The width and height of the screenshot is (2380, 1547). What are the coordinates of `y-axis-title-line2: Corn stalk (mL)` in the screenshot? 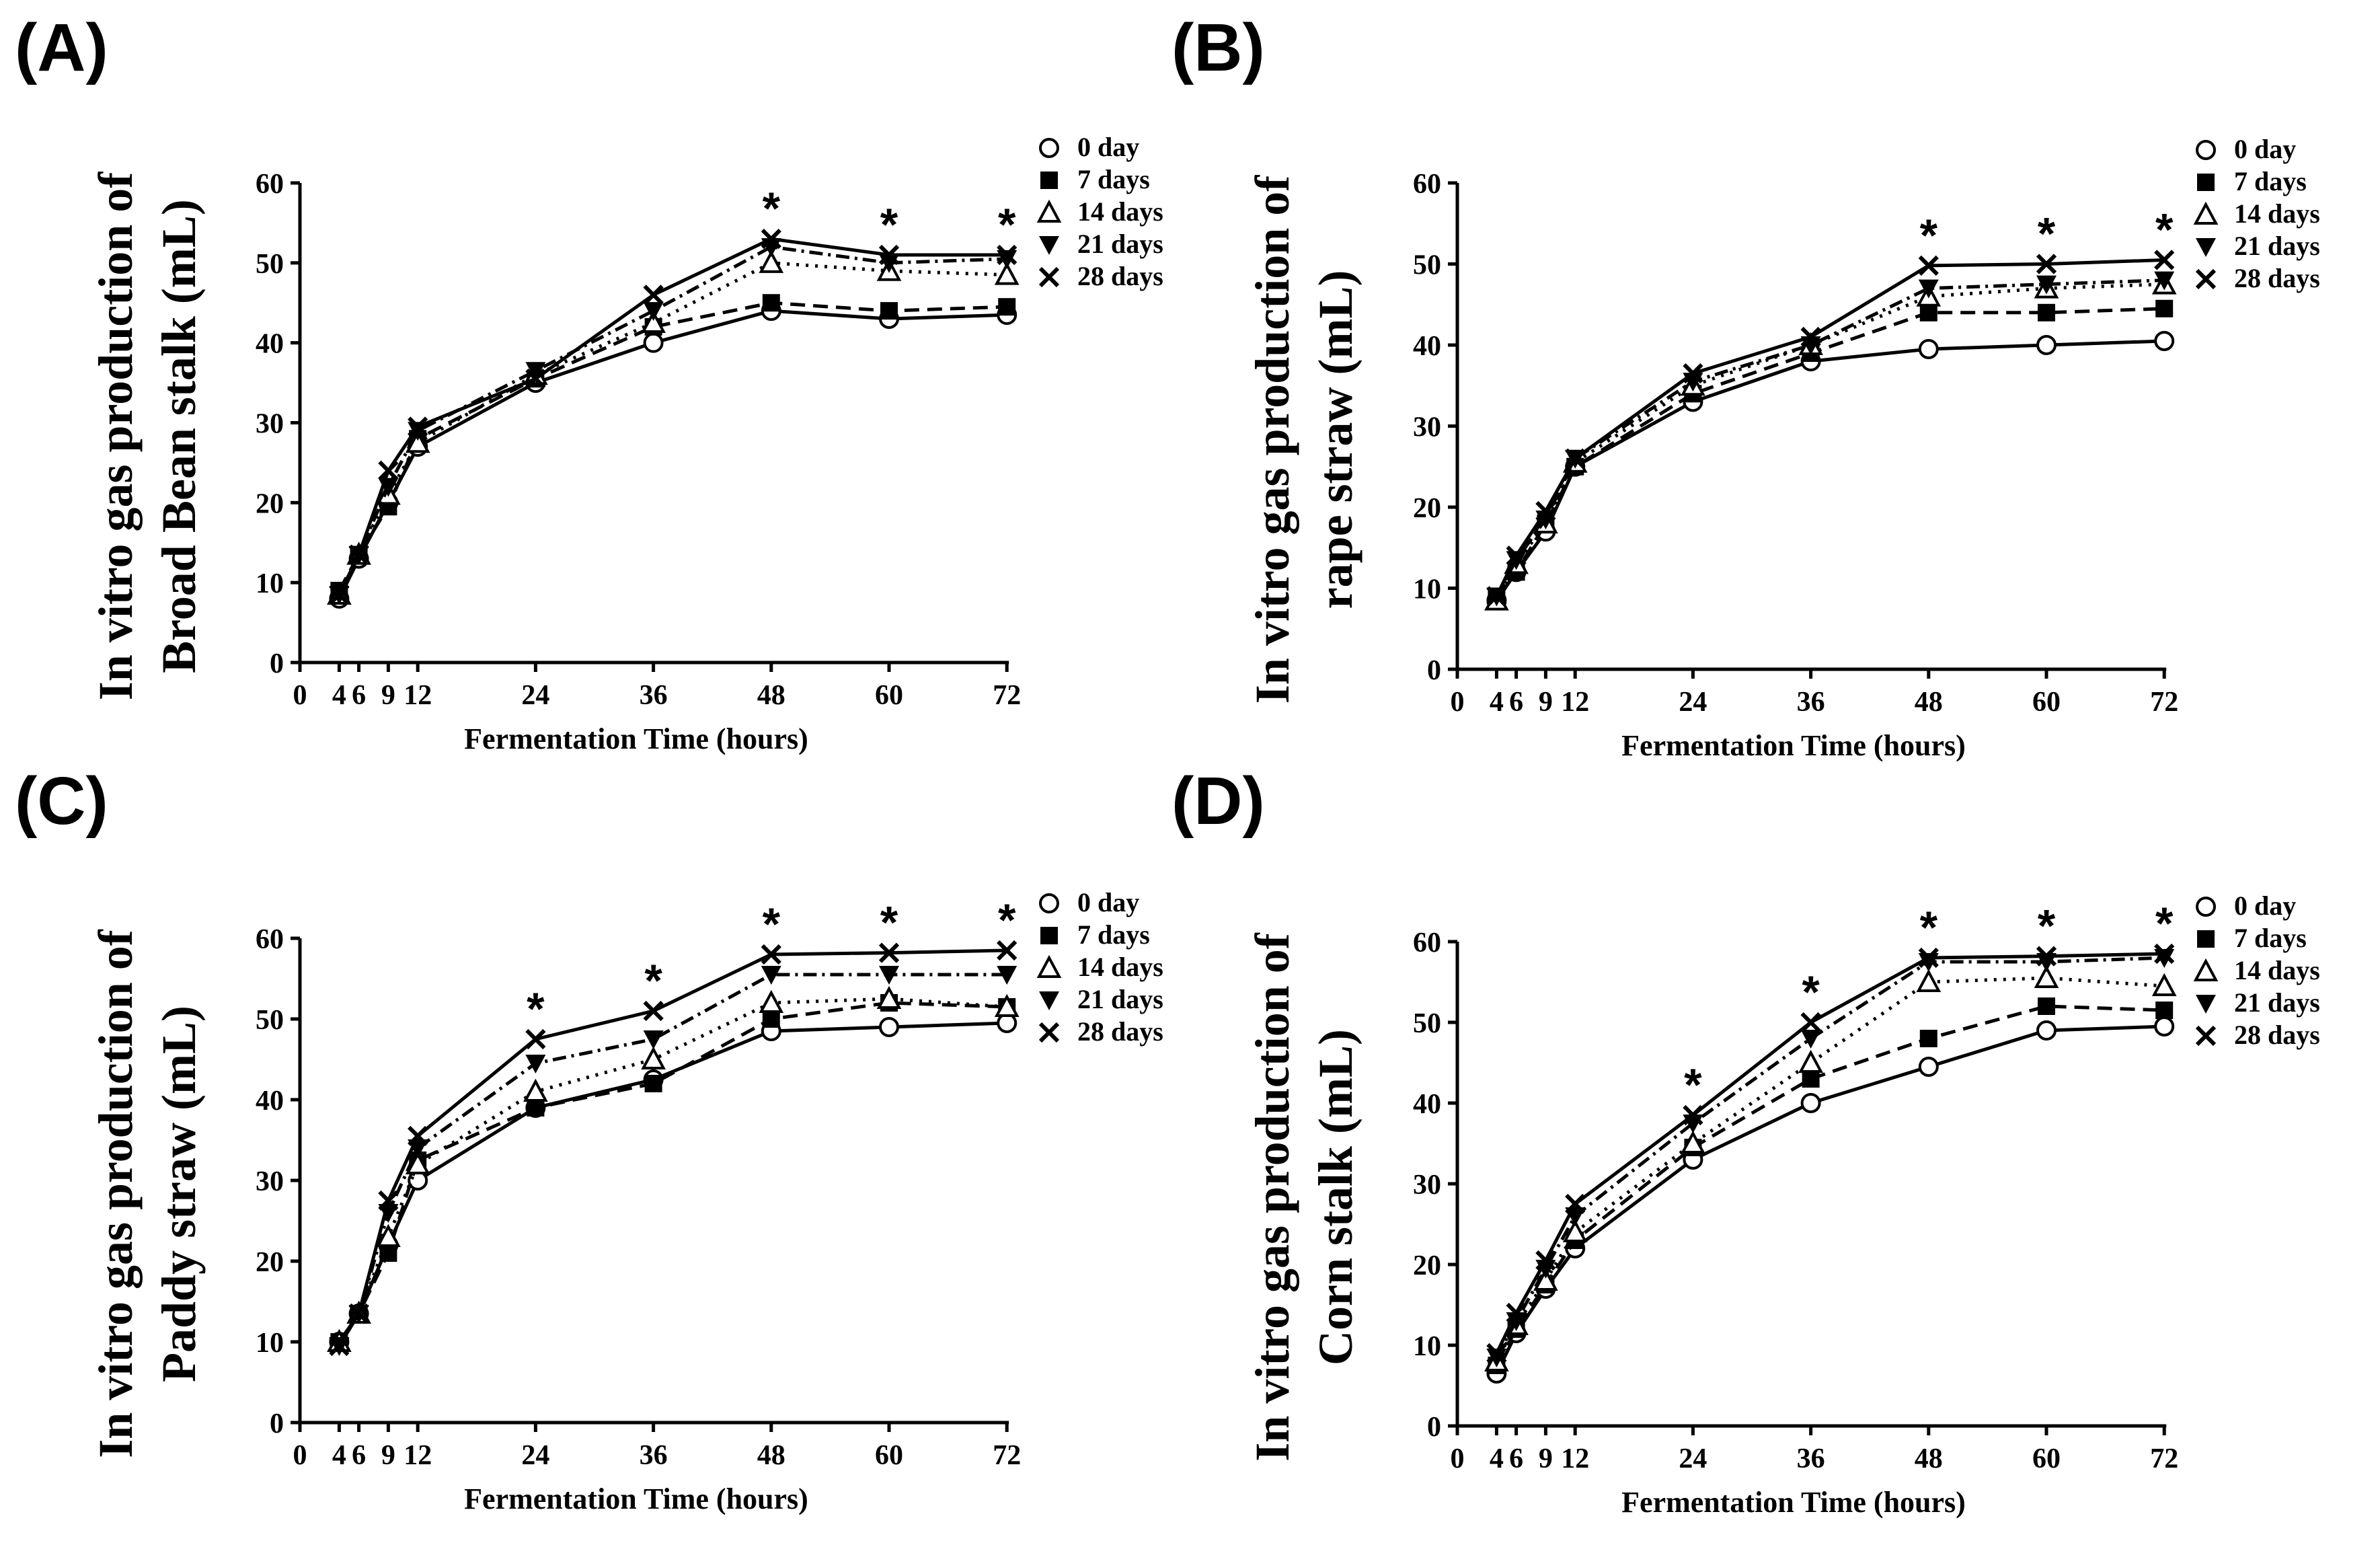 It's located at (1335, 1197).